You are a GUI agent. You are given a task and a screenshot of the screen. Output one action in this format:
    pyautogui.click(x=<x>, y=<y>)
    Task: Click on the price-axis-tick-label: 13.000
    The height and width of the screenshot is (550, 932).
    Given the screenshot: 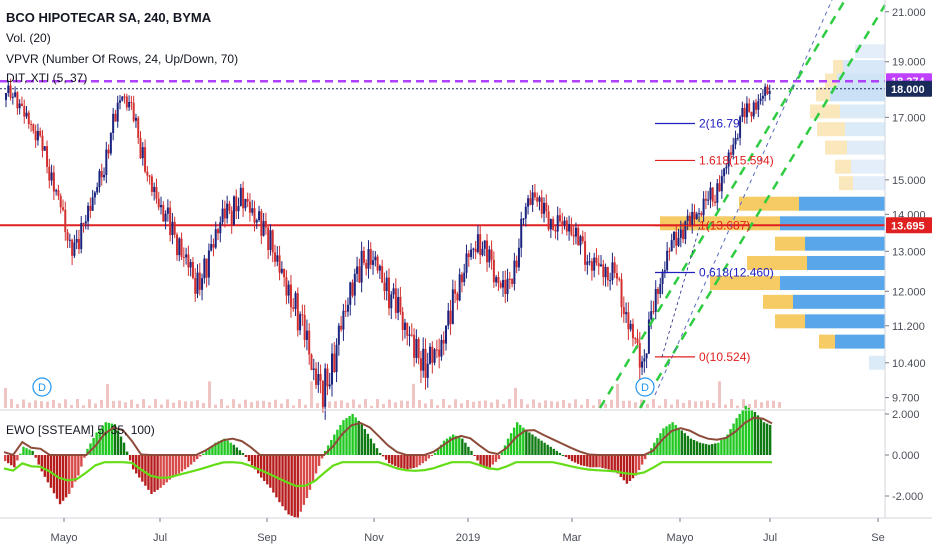 What is the action you would take?
    pyautogui.click(x=909, y=252)
    